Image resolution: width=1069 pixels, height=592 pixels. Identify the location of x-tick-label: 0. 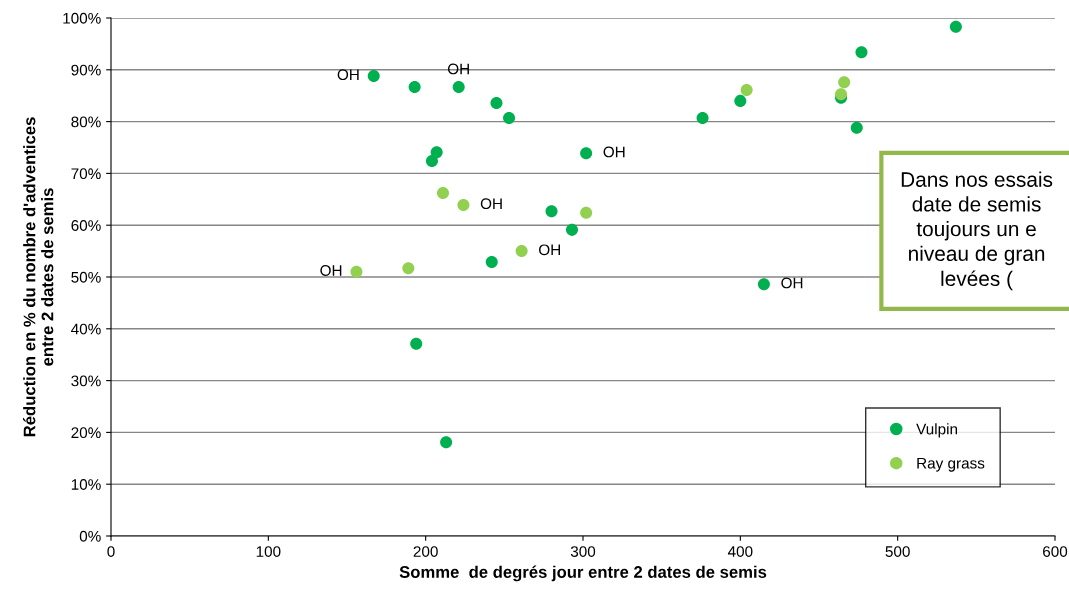
(111, 551).